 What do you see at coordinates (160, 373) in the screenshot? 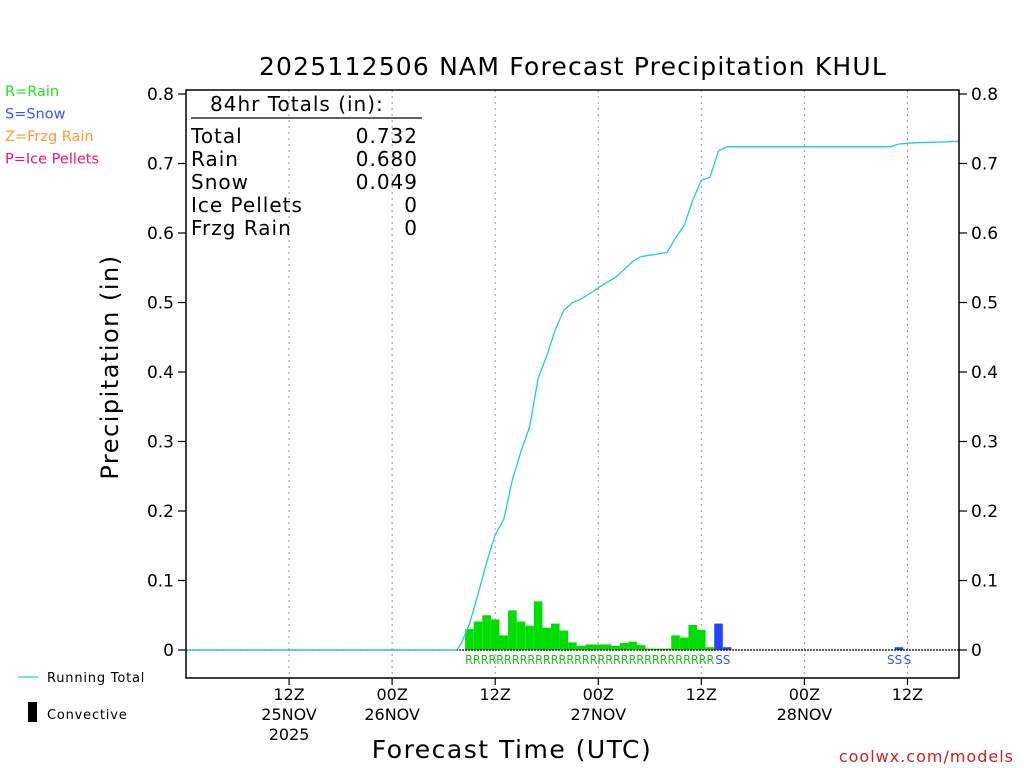
I see `y-tick-label-left: 0.4` at bounding box center [160, 373].